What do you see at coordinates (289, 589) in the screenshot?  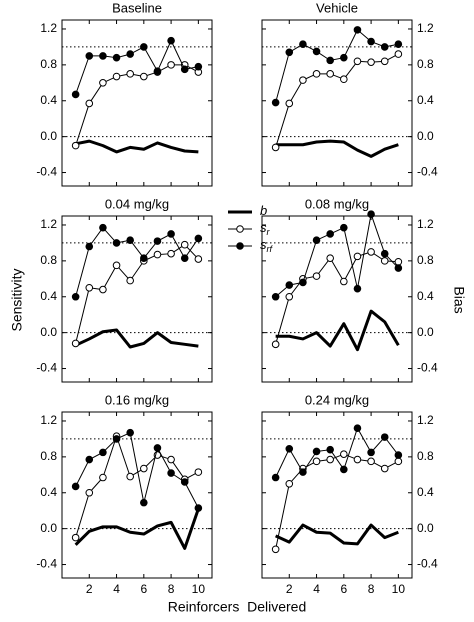 I see `x-tick-label: 2` at bounding box center [289, 589].